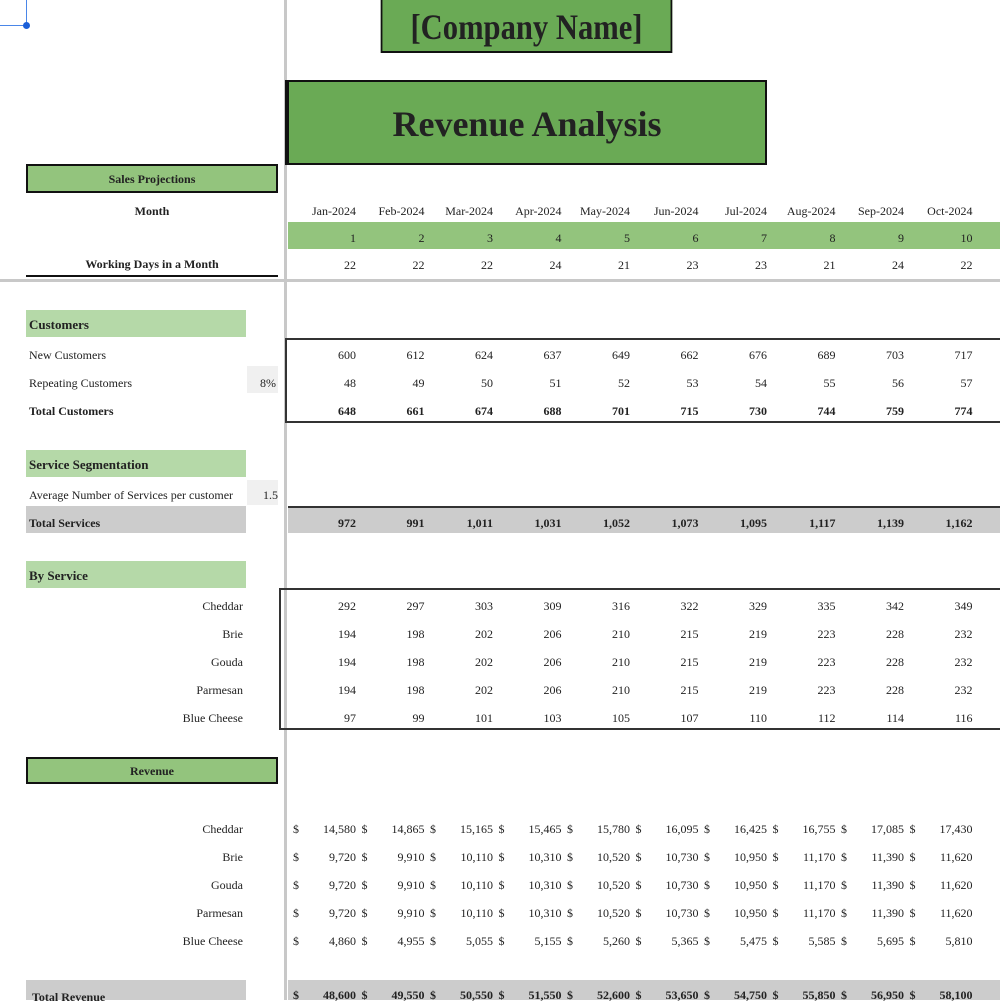 This screenshot has height=1005, width=1000. What do you see at coordinates (963, 355) in the screenshot?
I see `customer-value-cell: 717` at bounding box center [963, 355].